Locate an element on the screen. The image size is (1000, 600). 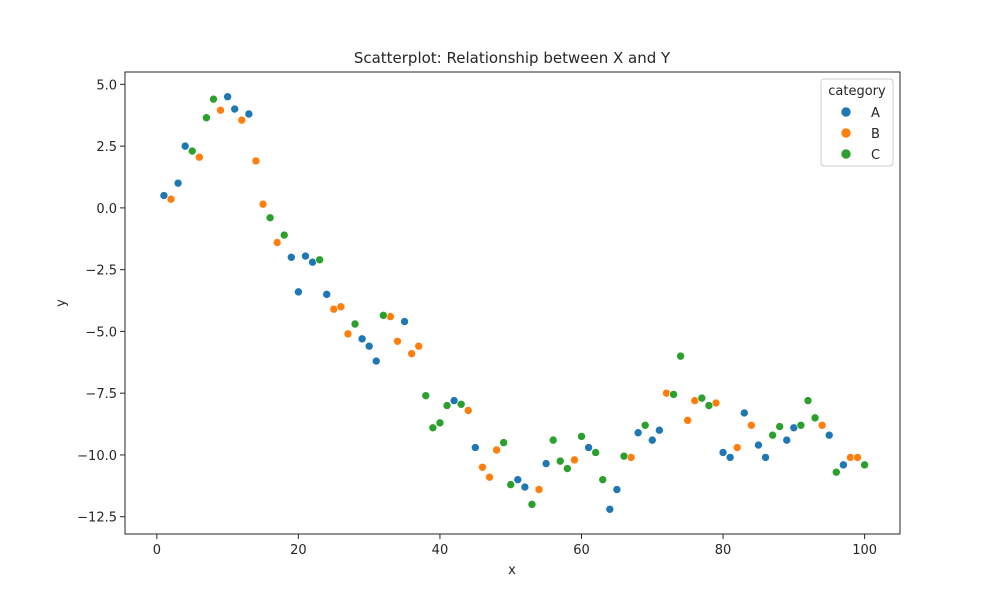
x-tick-label: 80 is located at coordinates (723, 550).